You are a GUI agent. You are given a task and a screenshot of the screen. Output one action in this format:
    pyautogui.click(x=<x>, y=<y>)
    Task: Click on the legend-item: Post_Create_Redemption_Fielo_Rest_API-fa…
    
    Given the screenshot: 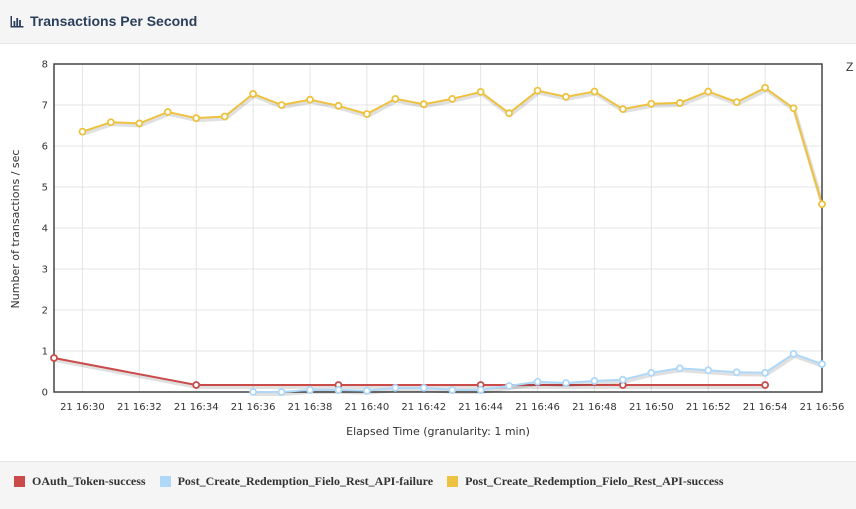 What is the action you would take?
    pyautogui.click(x=296, y=481)
    